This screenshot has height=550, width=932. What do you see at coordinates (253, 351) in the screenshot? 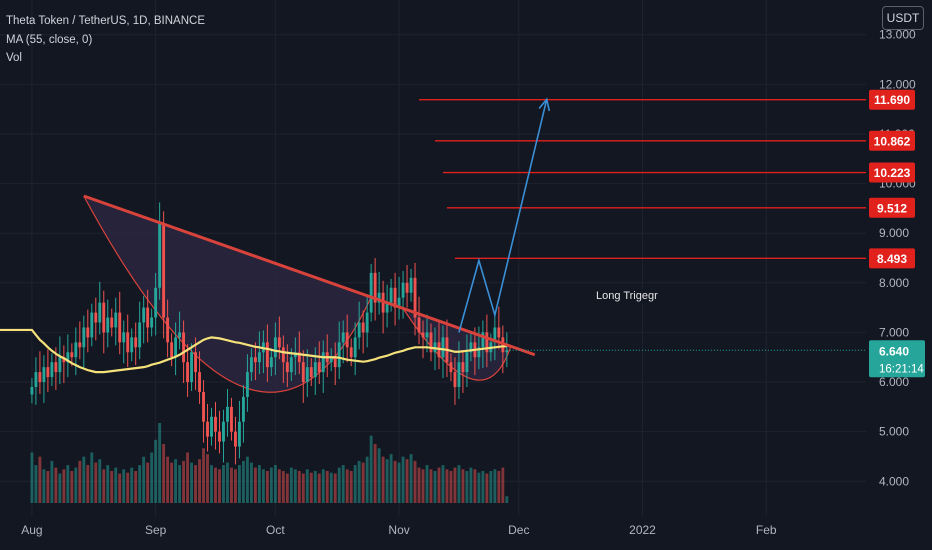
I see `ma-line` at bounding box center [253, 351].